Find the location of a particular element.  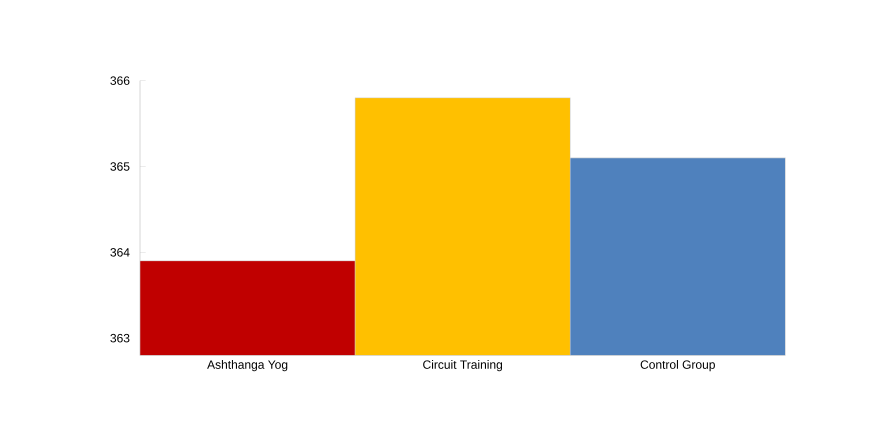

y-tick-label: 364 is located at coordinates (120, 252).